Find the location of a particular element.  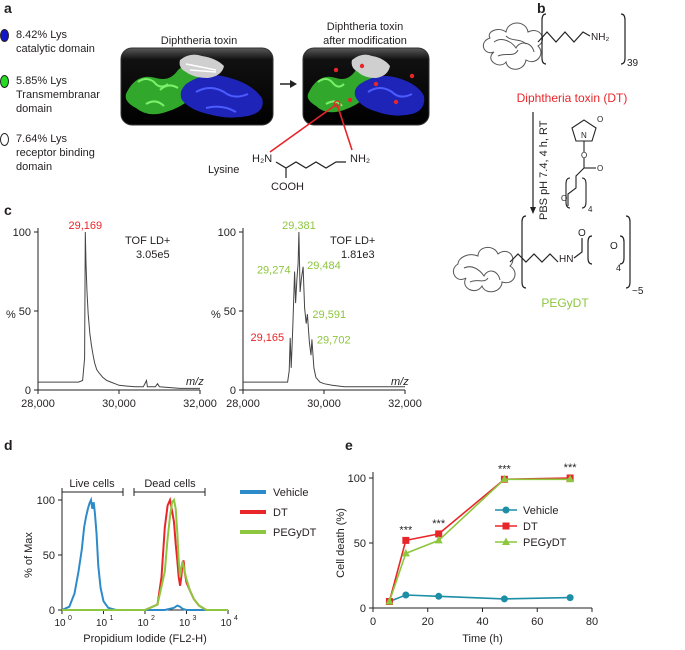

structure-right-title-1: Diphtheria toxin is located at coordinates (365, 27).